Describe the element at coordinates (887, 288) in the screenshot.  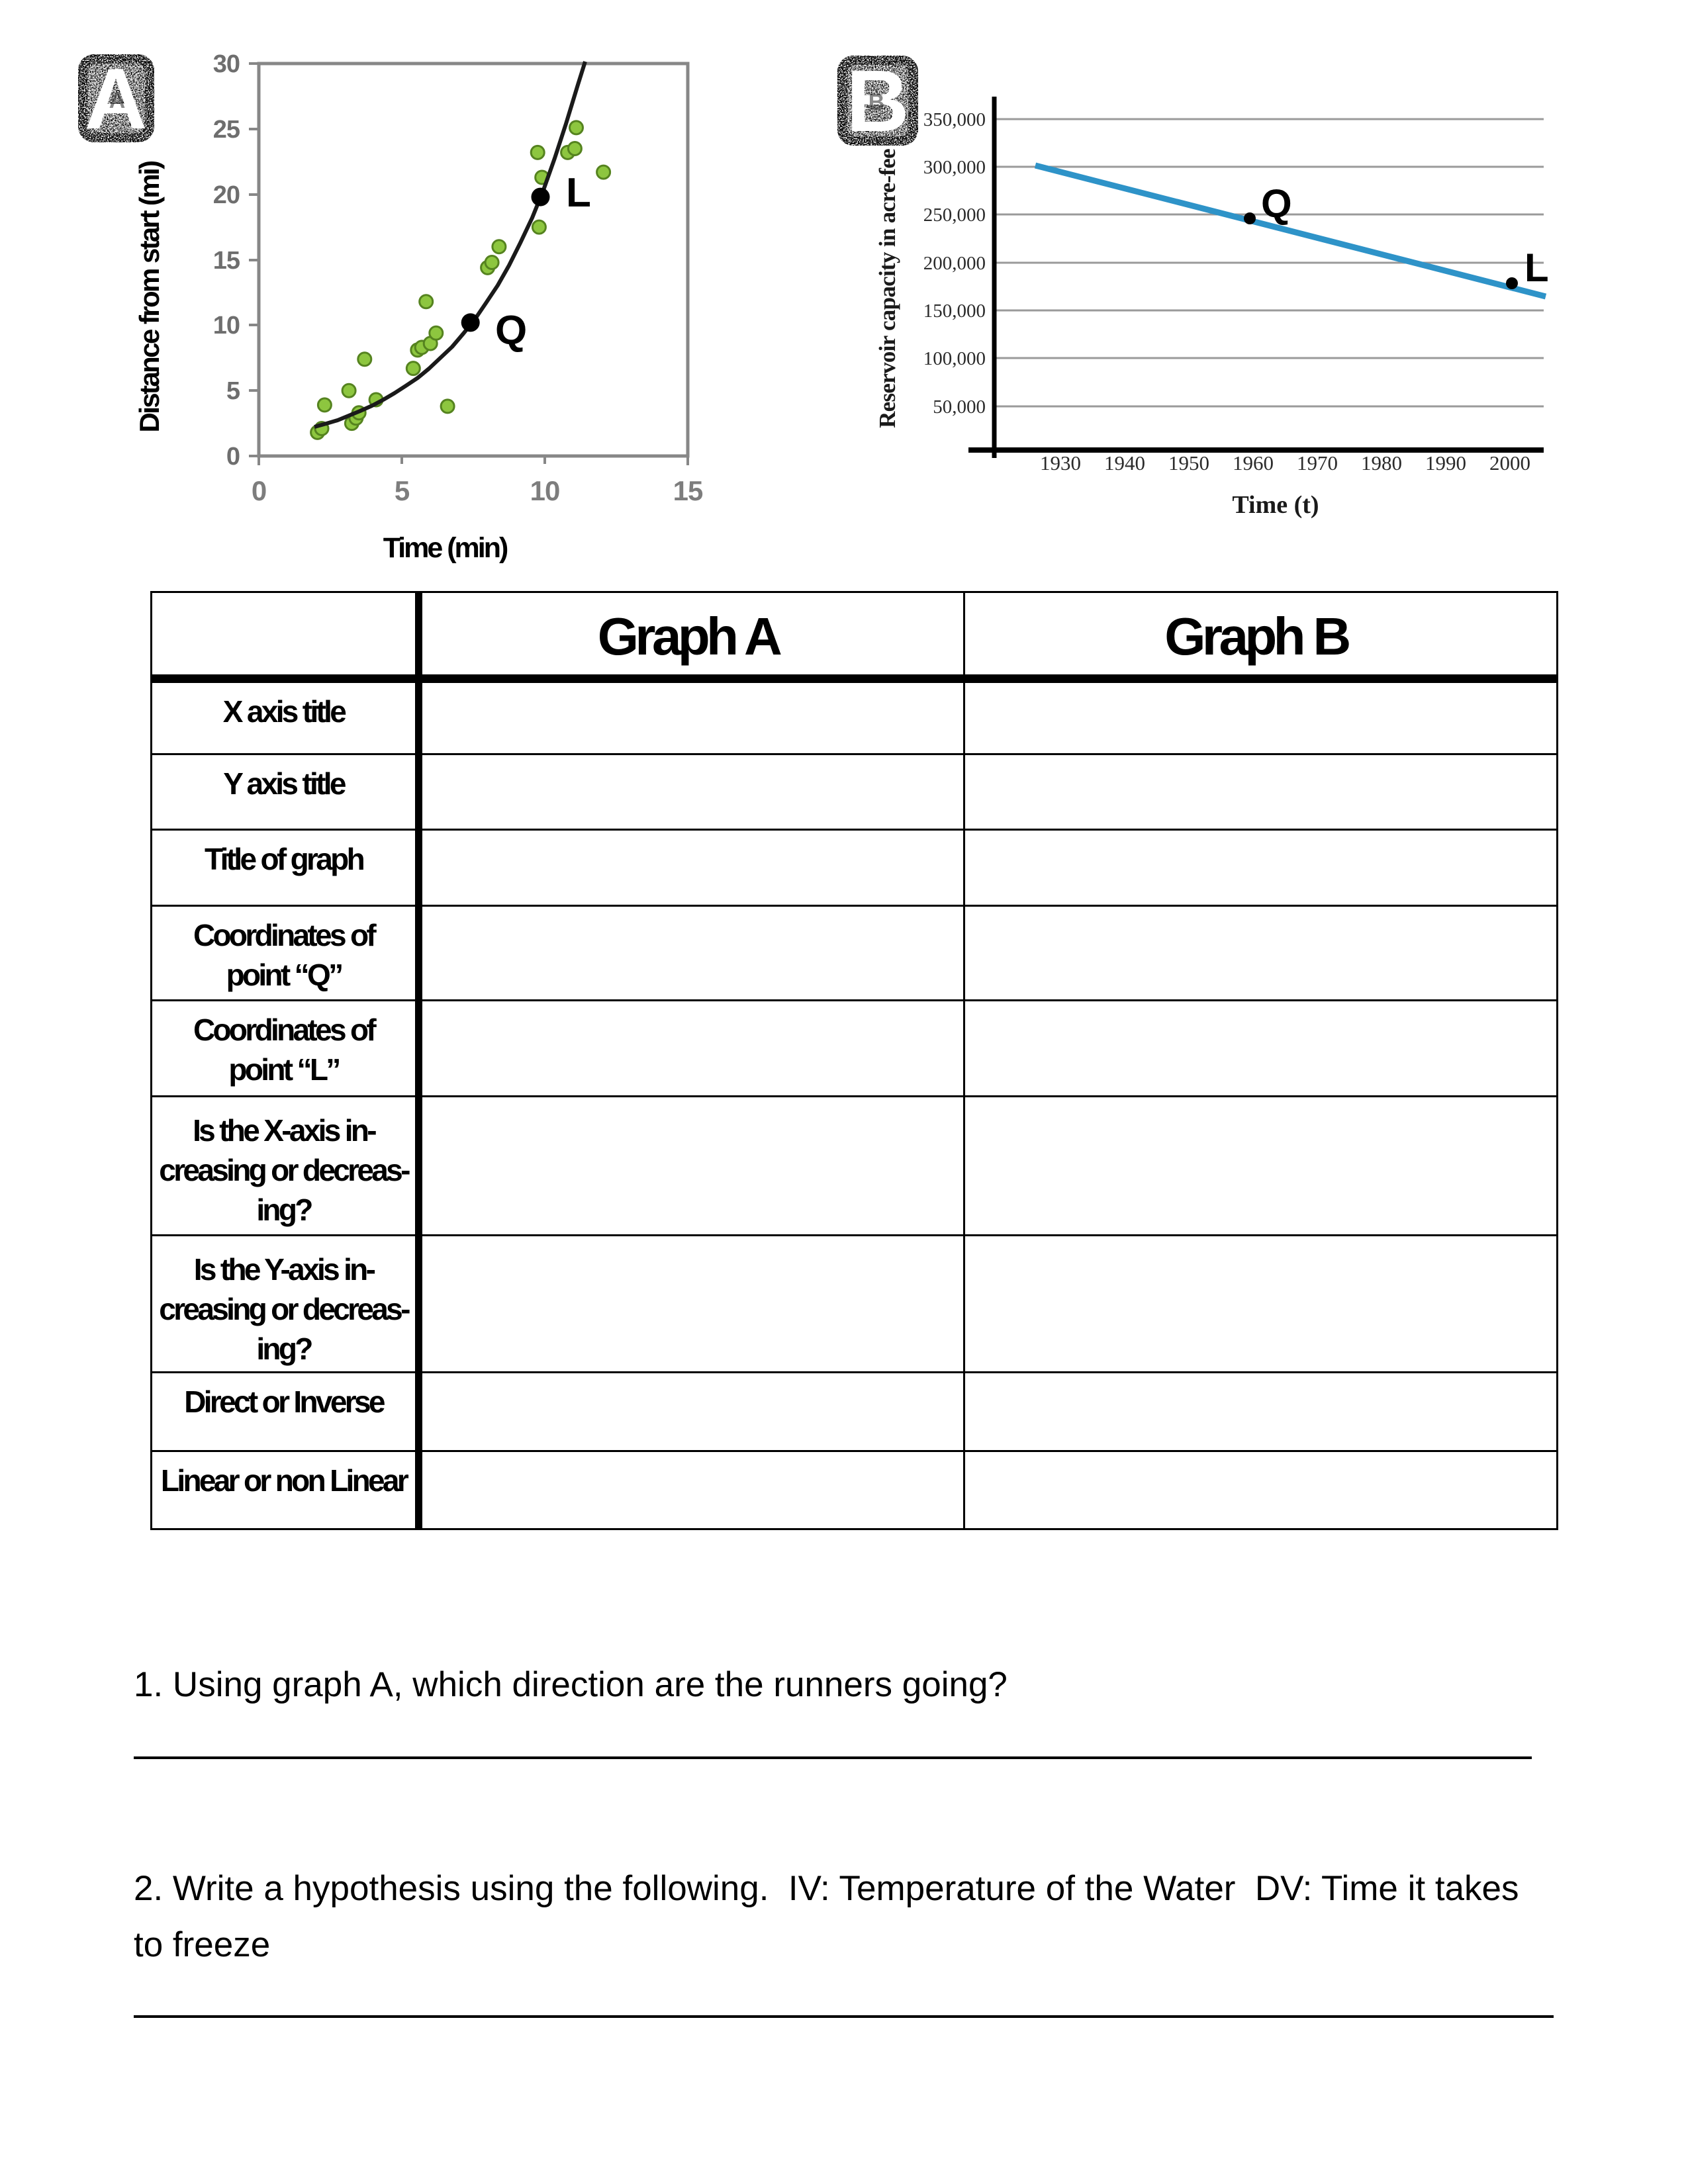
I see `svg-text: Reservoir capacity in acre-fee` at that location.